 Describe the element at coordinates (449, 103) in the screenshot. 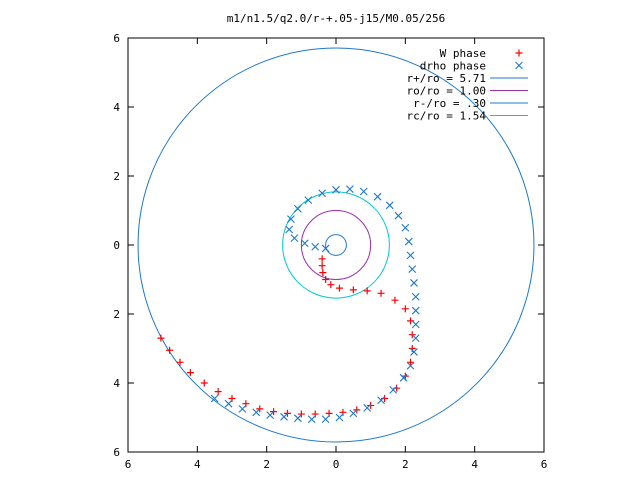

I see `legend-label: r-/ro = .30` at that location.